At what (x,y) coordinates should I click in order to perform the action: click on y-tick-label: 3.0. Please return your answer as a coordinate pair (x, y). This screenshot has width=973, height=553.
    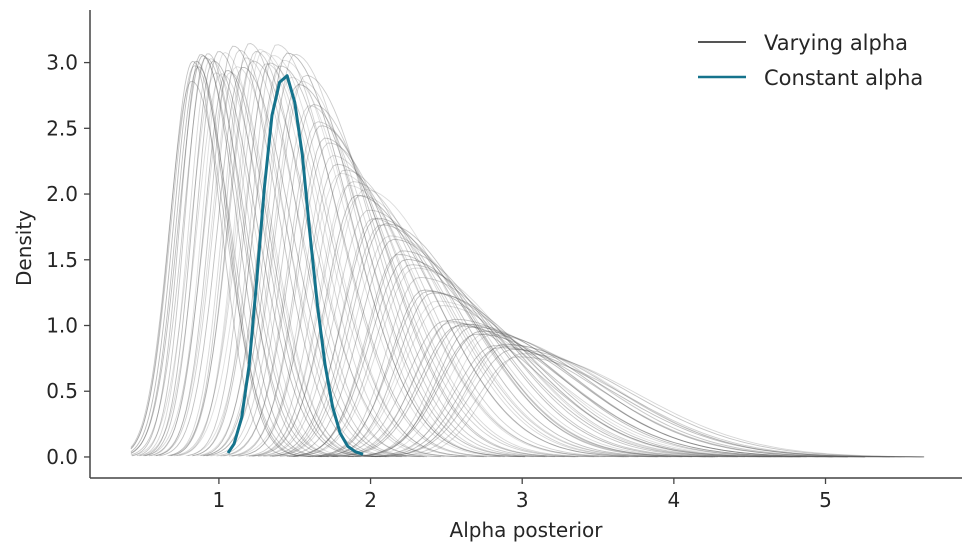
    Looking at the image, I should click on (62, 63).